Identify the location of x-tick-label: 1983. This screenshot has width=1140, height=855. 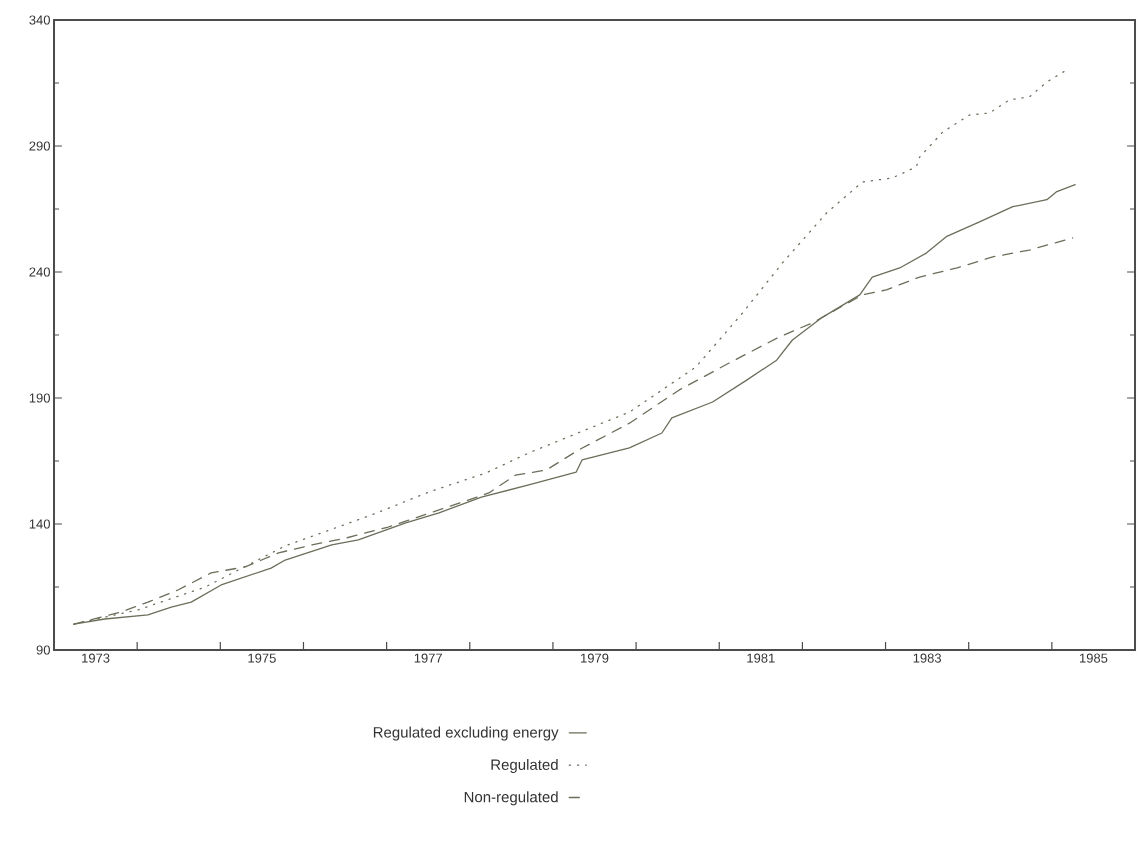
(927, 658).